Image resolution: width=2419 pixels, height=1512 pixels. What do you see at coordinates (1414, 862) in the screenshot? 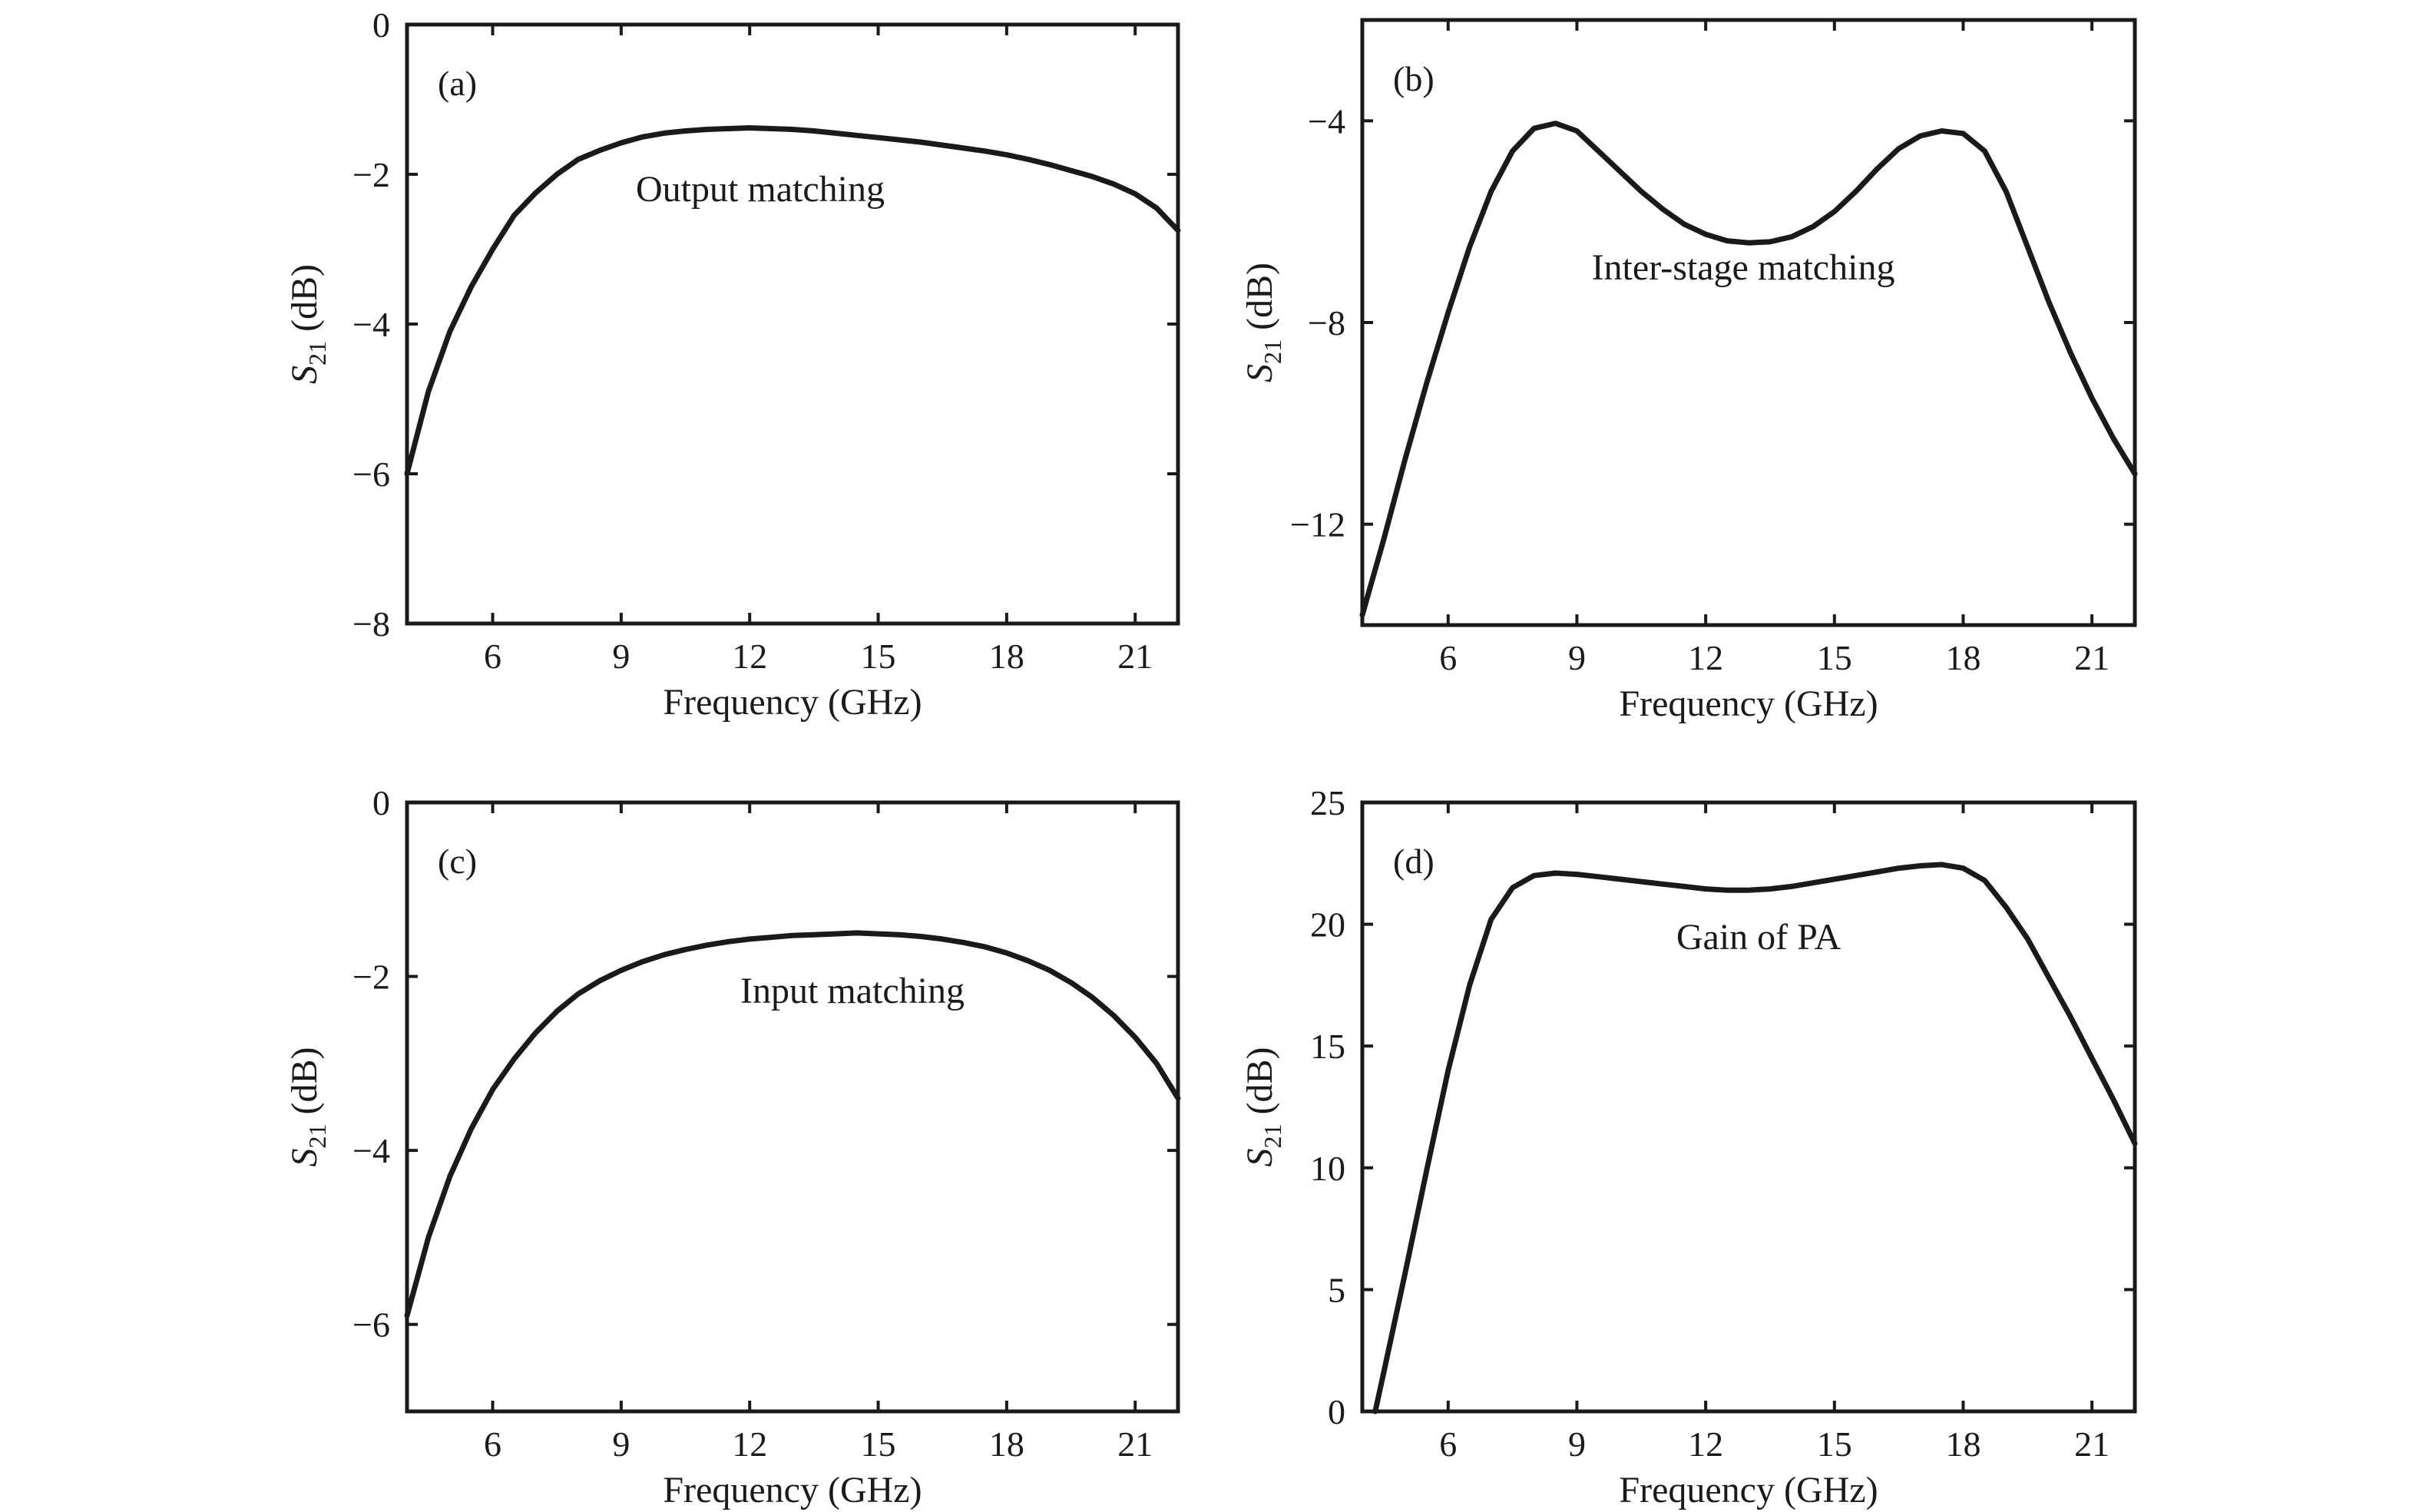
I see `panel-label: (d)` at bounding box center [1414, 862].